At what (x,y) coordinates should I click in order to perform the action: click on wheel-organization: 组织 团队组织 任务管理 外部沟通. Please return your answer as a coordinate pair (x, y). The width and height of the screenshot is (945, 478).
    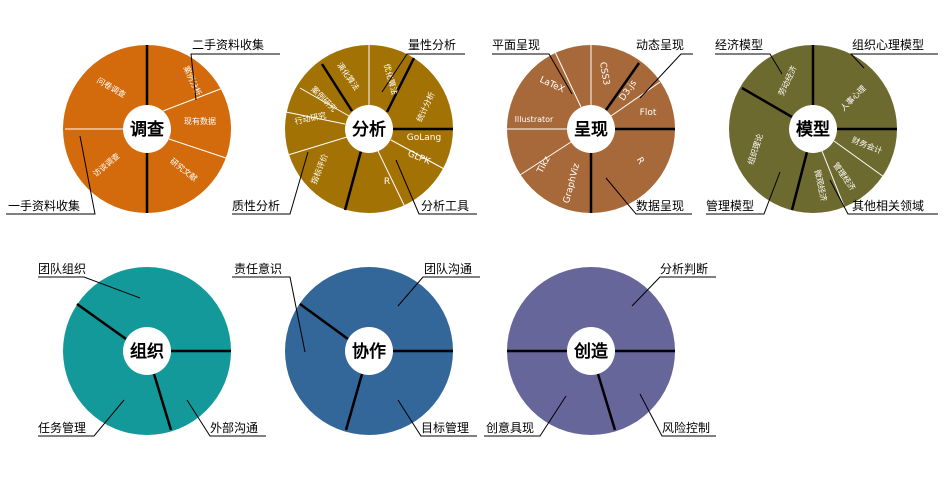
    Looking at the image, I should click on (152, 349).